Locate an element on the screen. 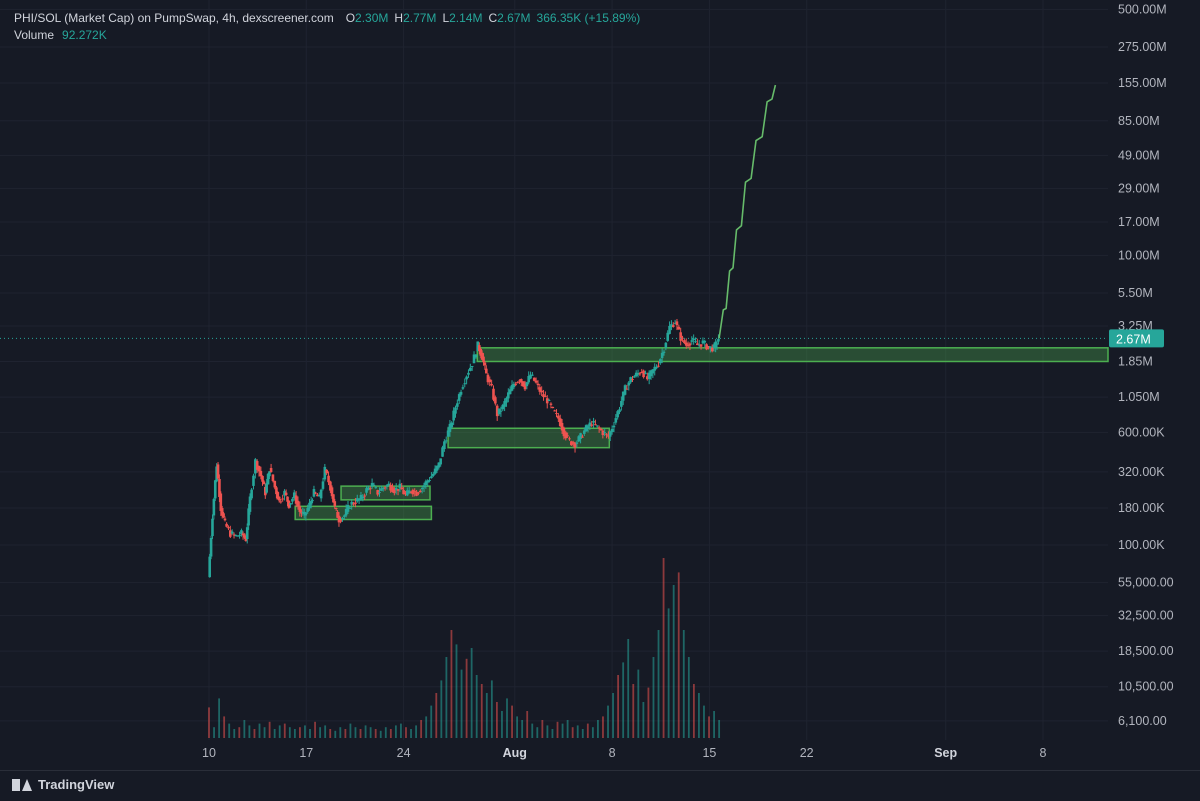  time-axis-label: 15 is located at coordinates (709, 753).